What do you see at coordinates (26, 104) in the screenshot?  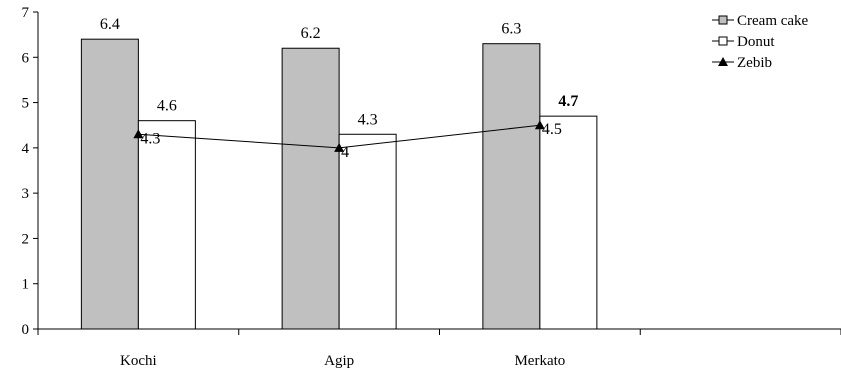 I see `y-tick-label: 5` at bounding box center [26, 104].